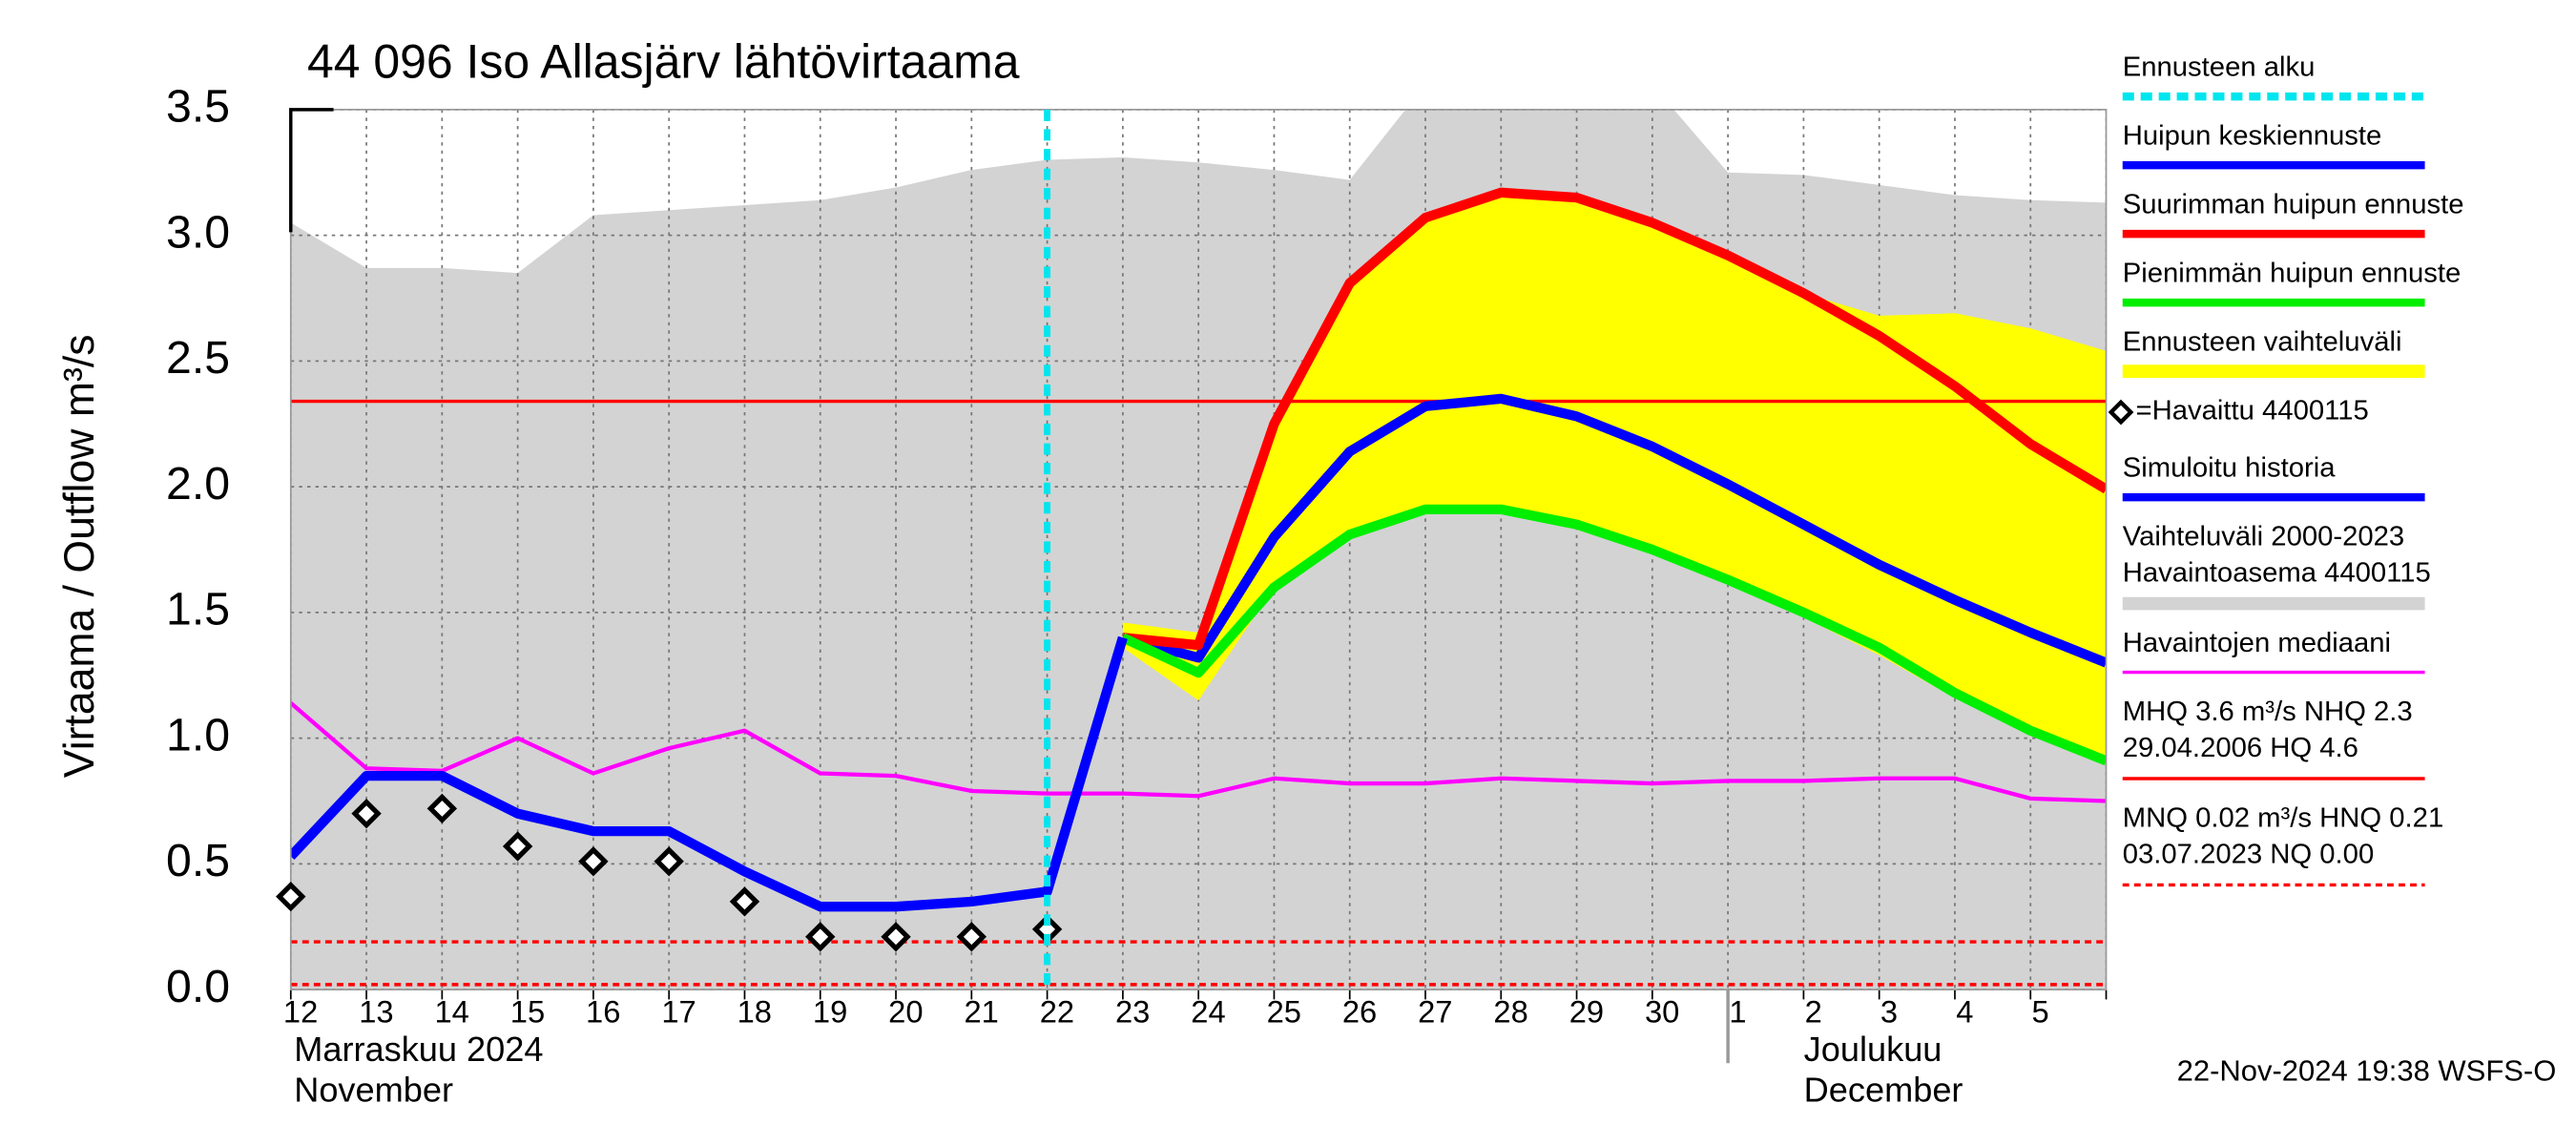 This screenshot has height=1145, width=2576. What do you see at coordinates (2268, 712) in the screenshot?
I see `legend-label: MHQ 3.6 m³/s NHQ 2.3` at bounding box center [2268, 712].